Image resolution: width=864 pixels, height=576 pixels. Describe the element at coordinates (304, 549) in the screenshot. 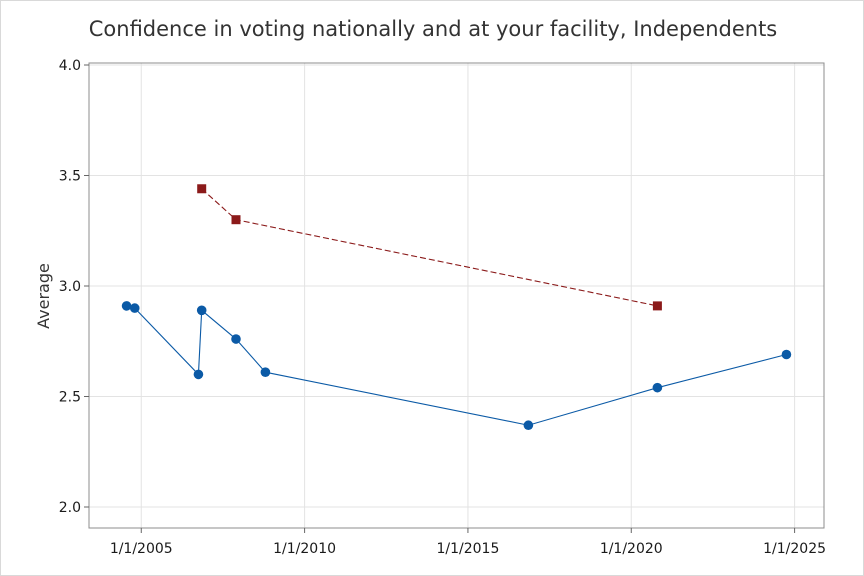

I see `x-tick-label: 1/1/2010` at that location.